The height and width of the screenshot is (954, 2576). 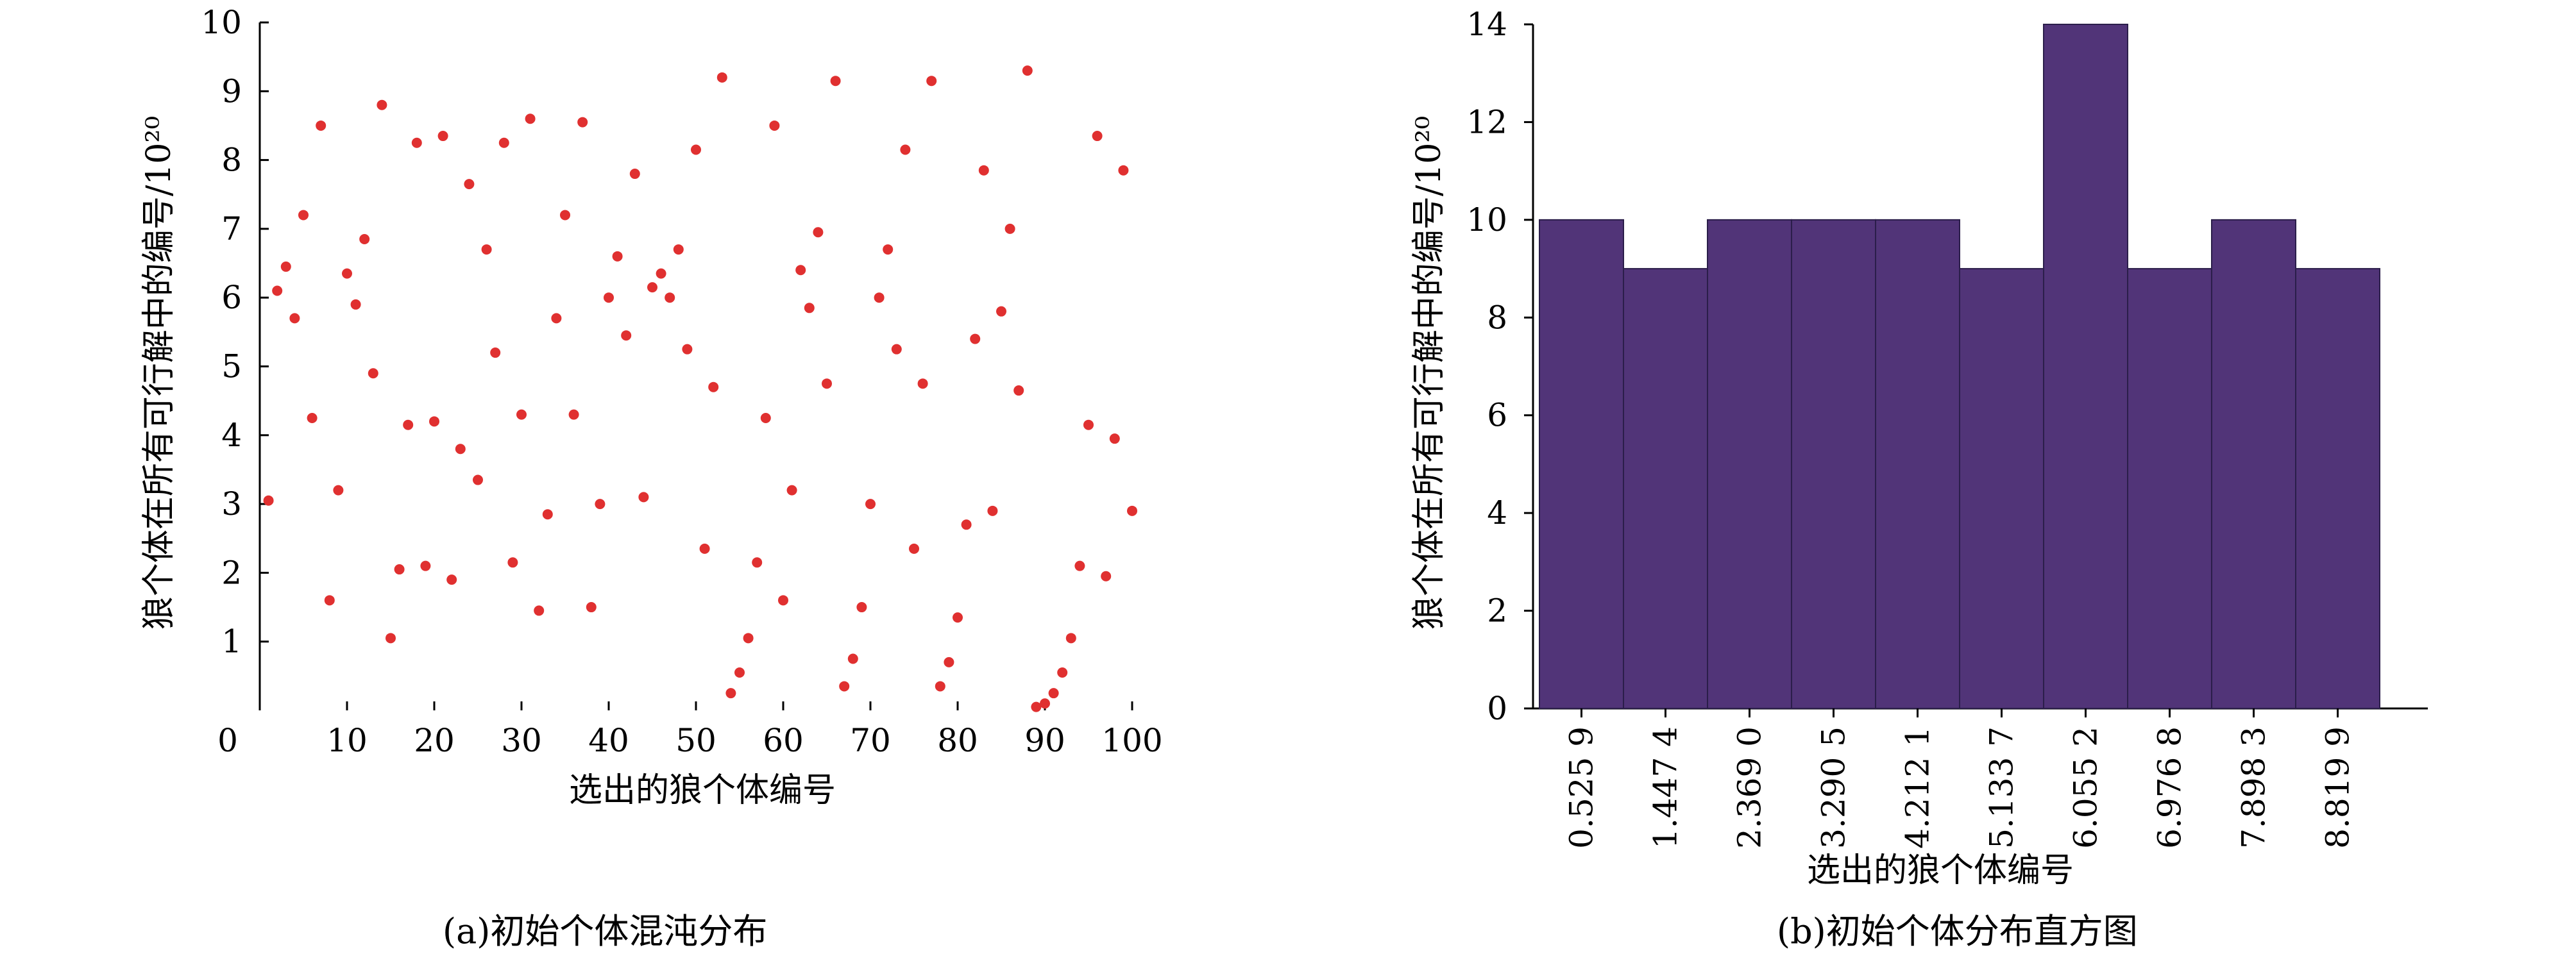 What do you see at coordinates (1497, 512) in the screenshot?
I see `hist-y-tick-label: 4` at bounding box center [1497, 512].